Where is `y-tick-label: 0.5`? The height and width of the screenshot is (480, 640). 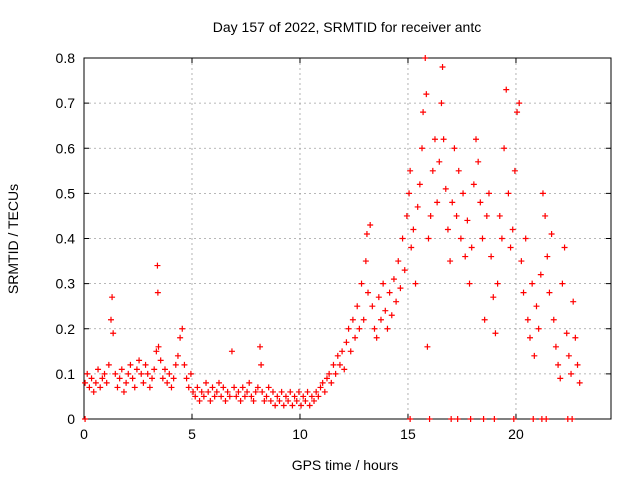 y-tick-label: 0.5 is located at coordinates (66, 193).